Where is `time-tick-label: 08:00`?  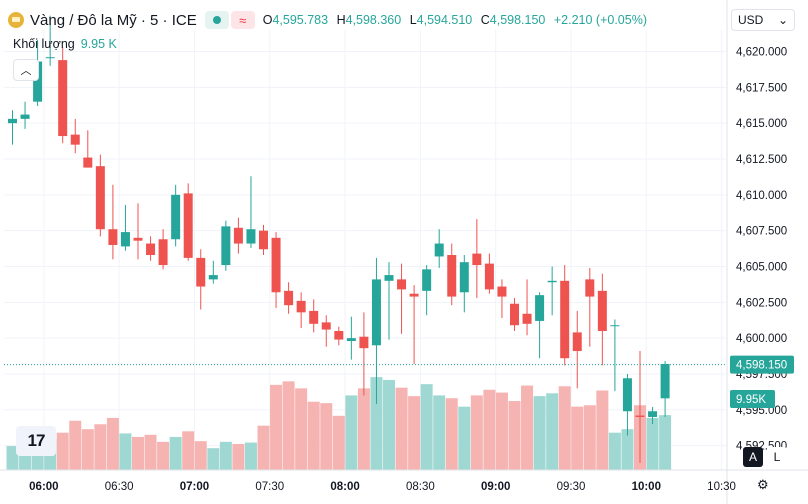
time-tick-label: 08:00 is located at coordinates (344, 487).